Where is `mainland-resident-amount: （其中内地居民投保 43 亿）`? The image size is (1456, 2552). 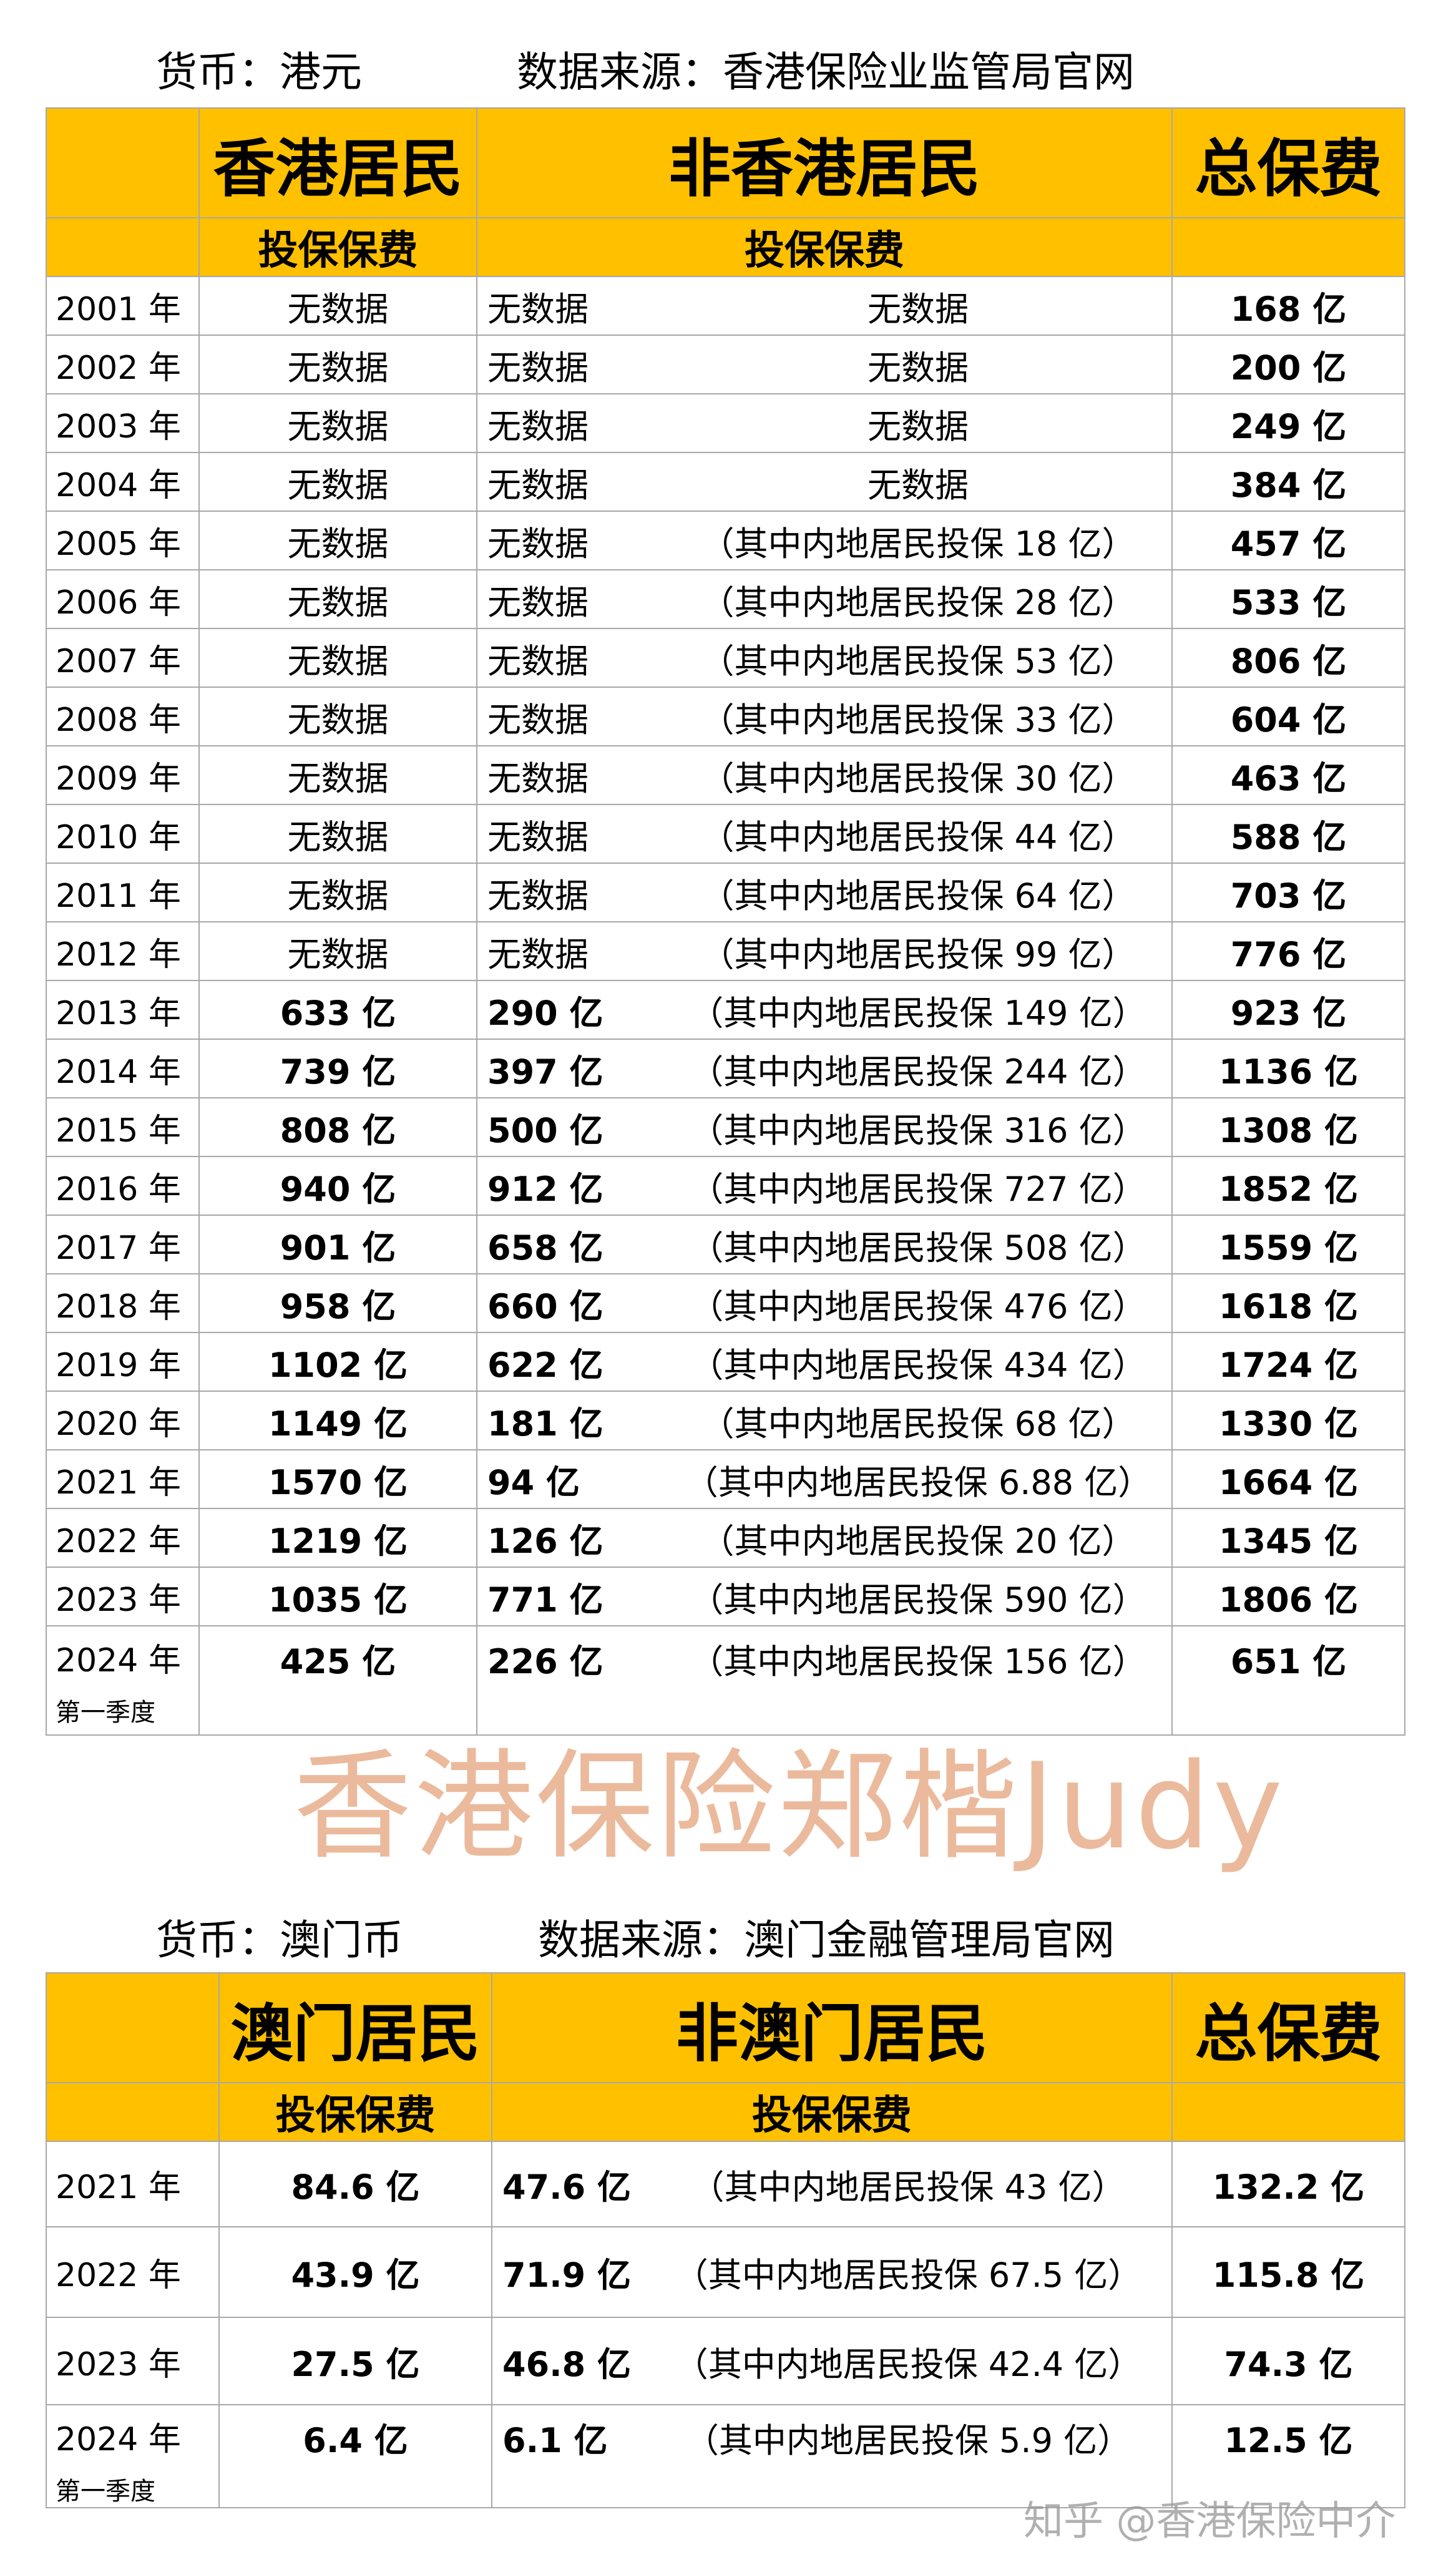
mainland-resident-amount: （其中内地居民投保 43 亿） is located at coordinates (908, 2187).